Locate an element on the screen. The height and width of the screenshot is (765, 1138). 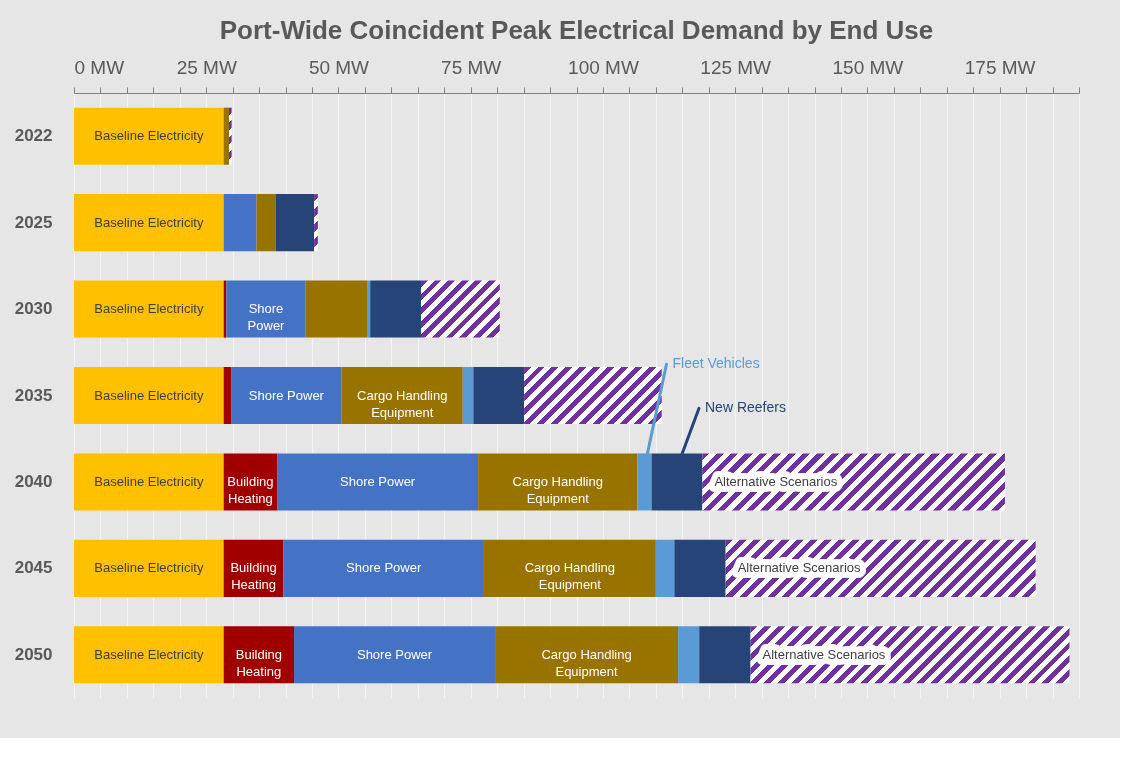
chart-title: Port-Wide Coincident Peak Electrical Demand by End Use is located at coordinates (576, 30).